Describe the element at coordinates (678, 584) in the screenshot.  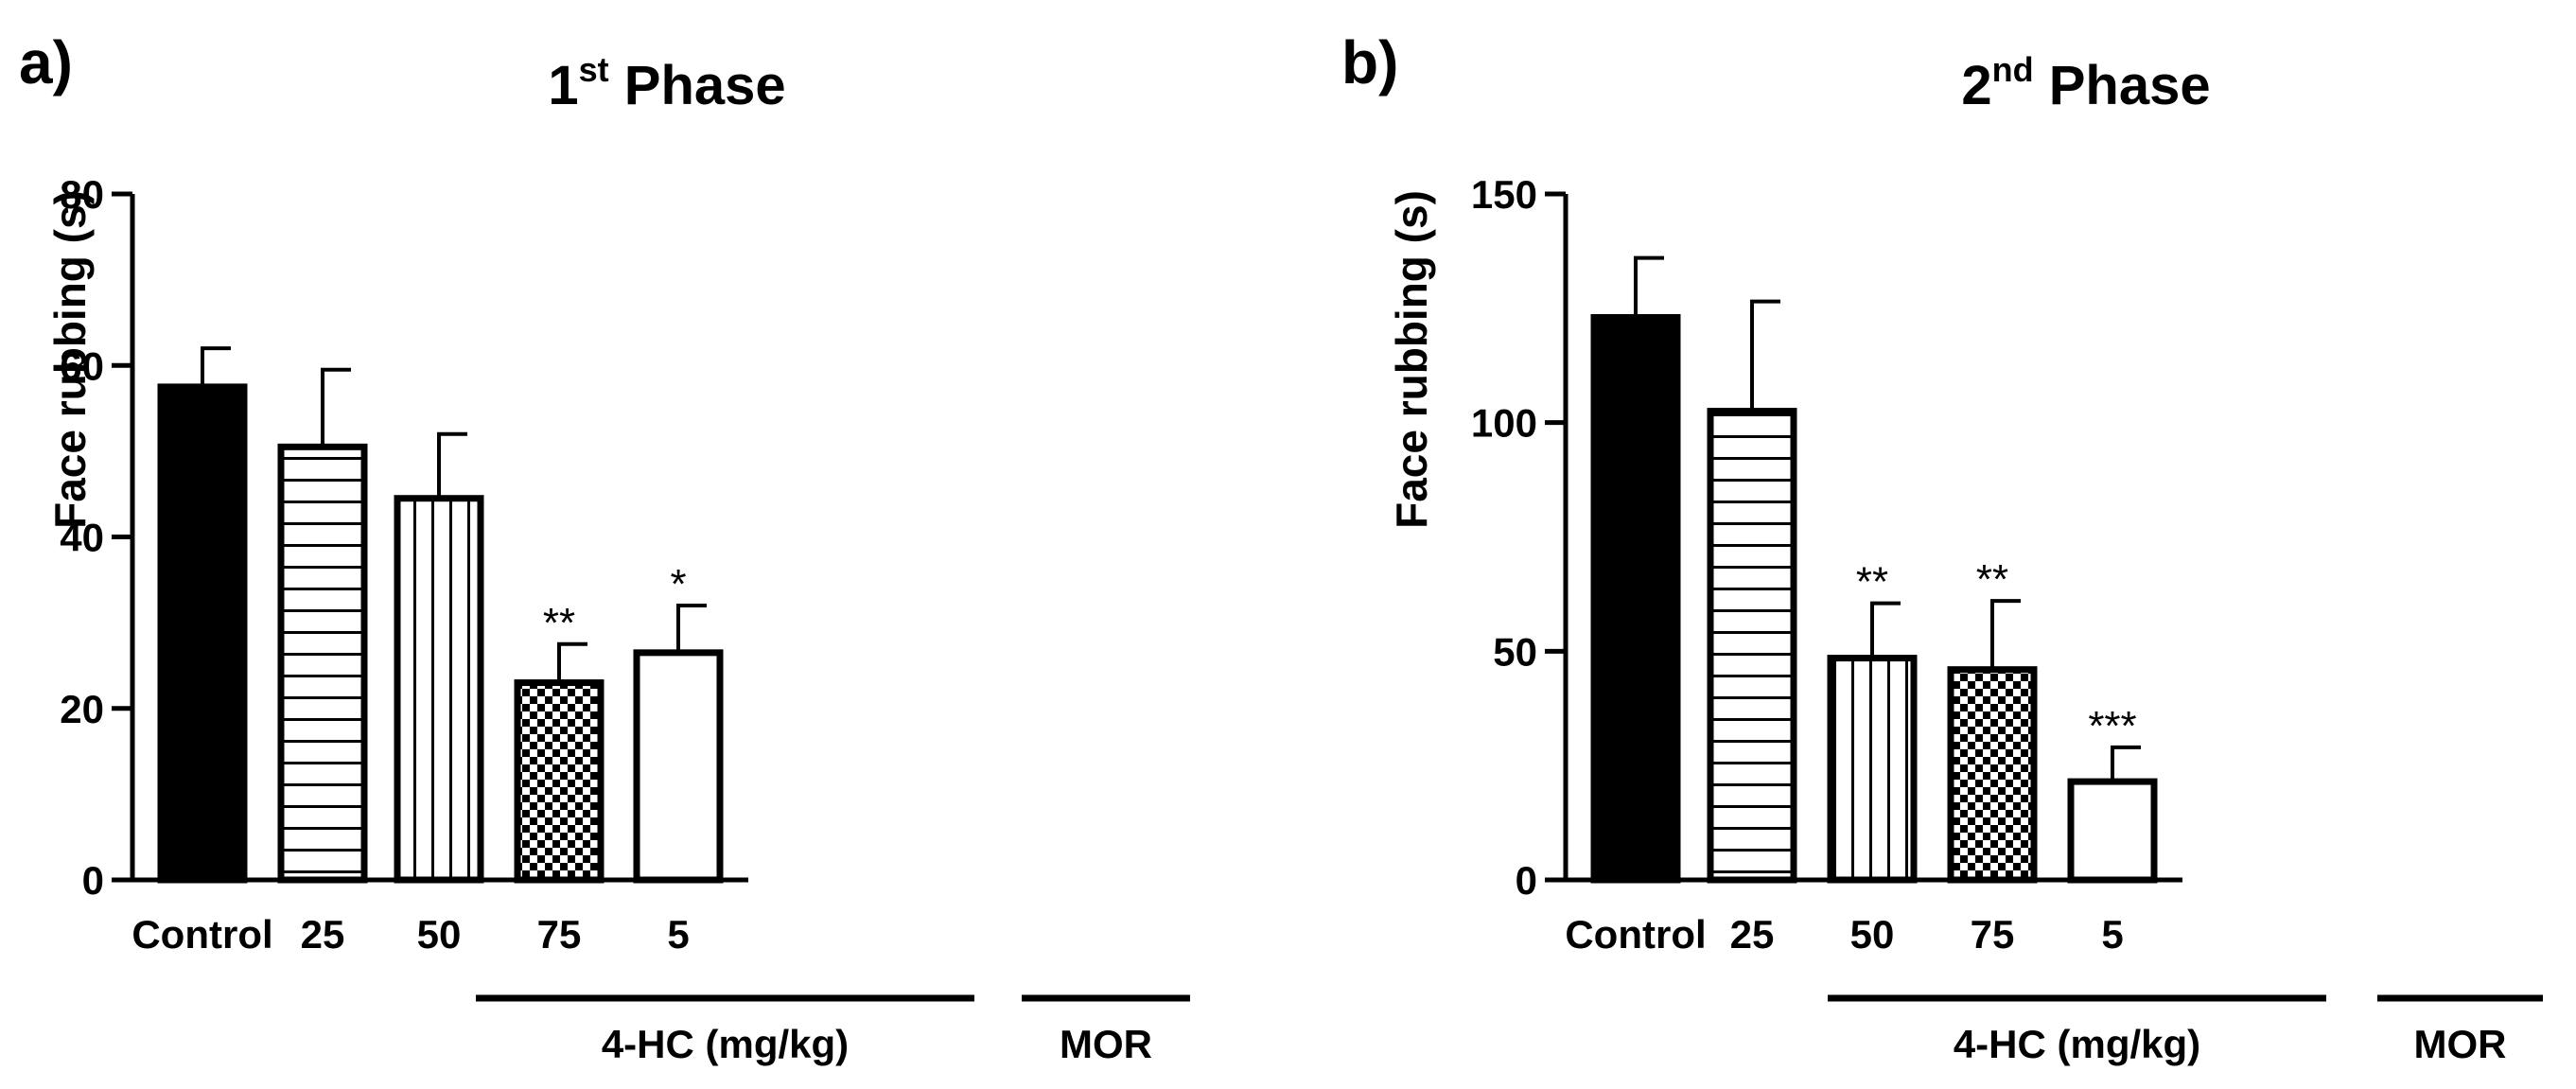
I see `significance-label: *` at that location.